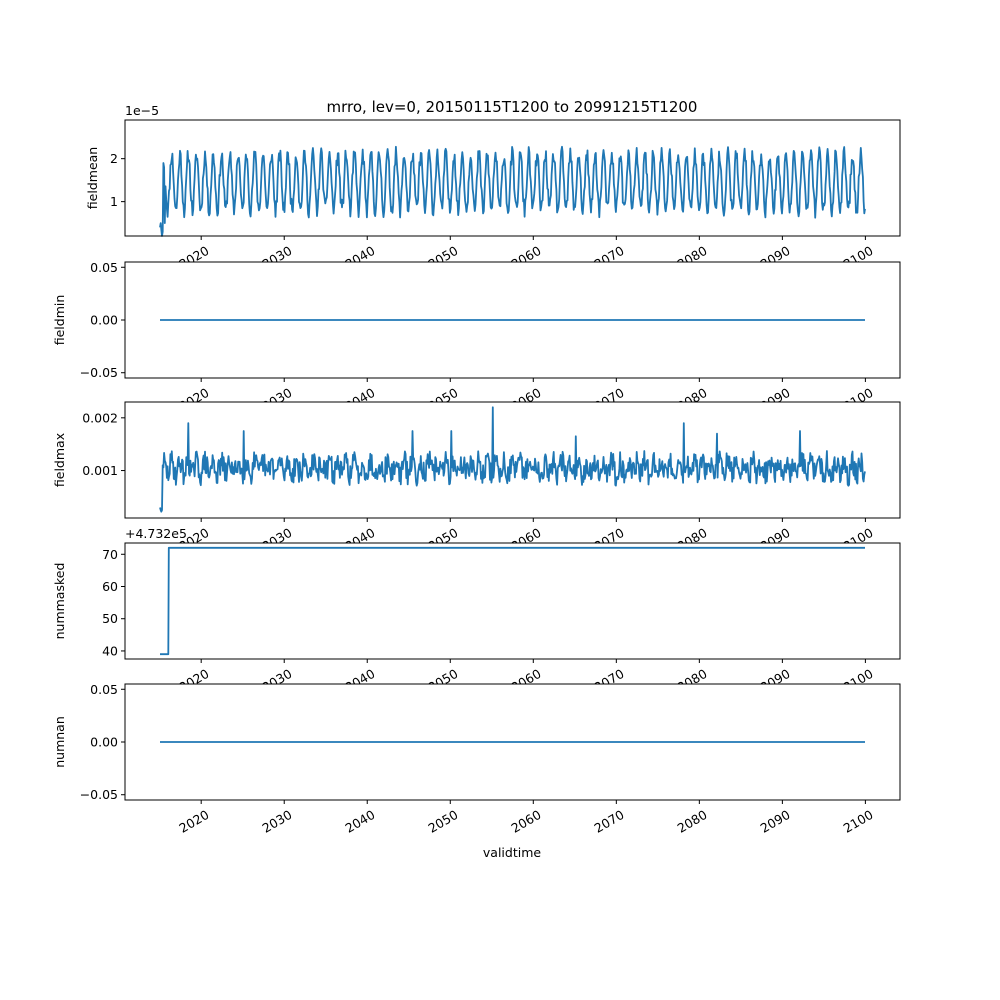 The image size is (1000, 1000). What do you see at coordinates (100, 417) in the screenshot?
I see `y-tick-label: 0.002` at bounding box center [100, 417].